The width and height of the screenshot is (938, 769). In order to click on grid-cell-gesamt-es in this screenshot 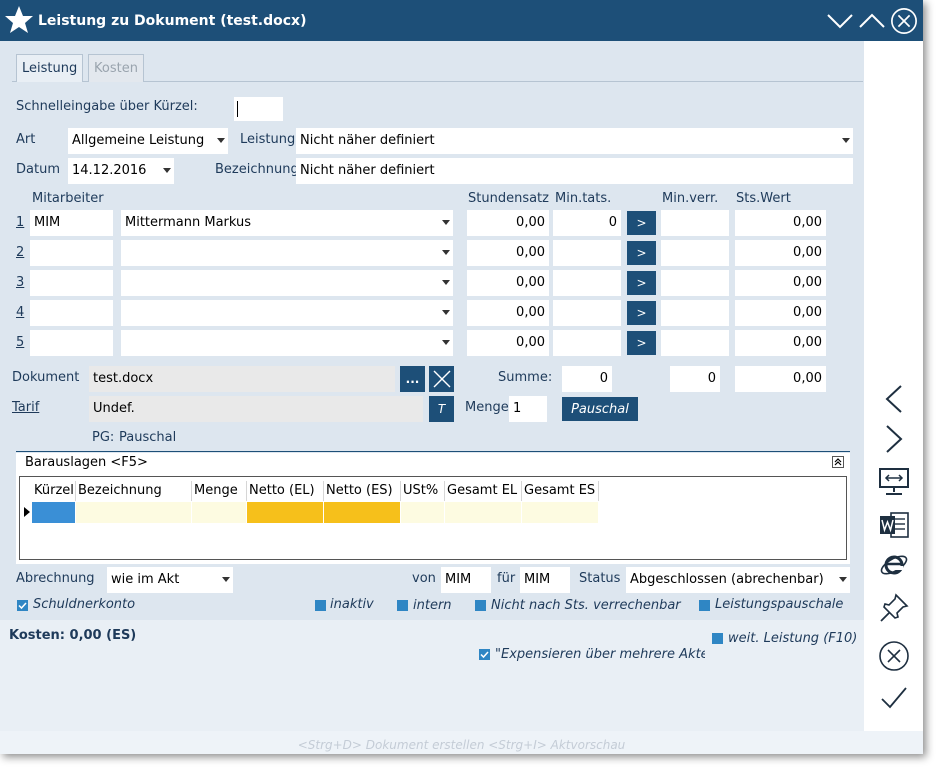, I will do `click(560, 512)`.